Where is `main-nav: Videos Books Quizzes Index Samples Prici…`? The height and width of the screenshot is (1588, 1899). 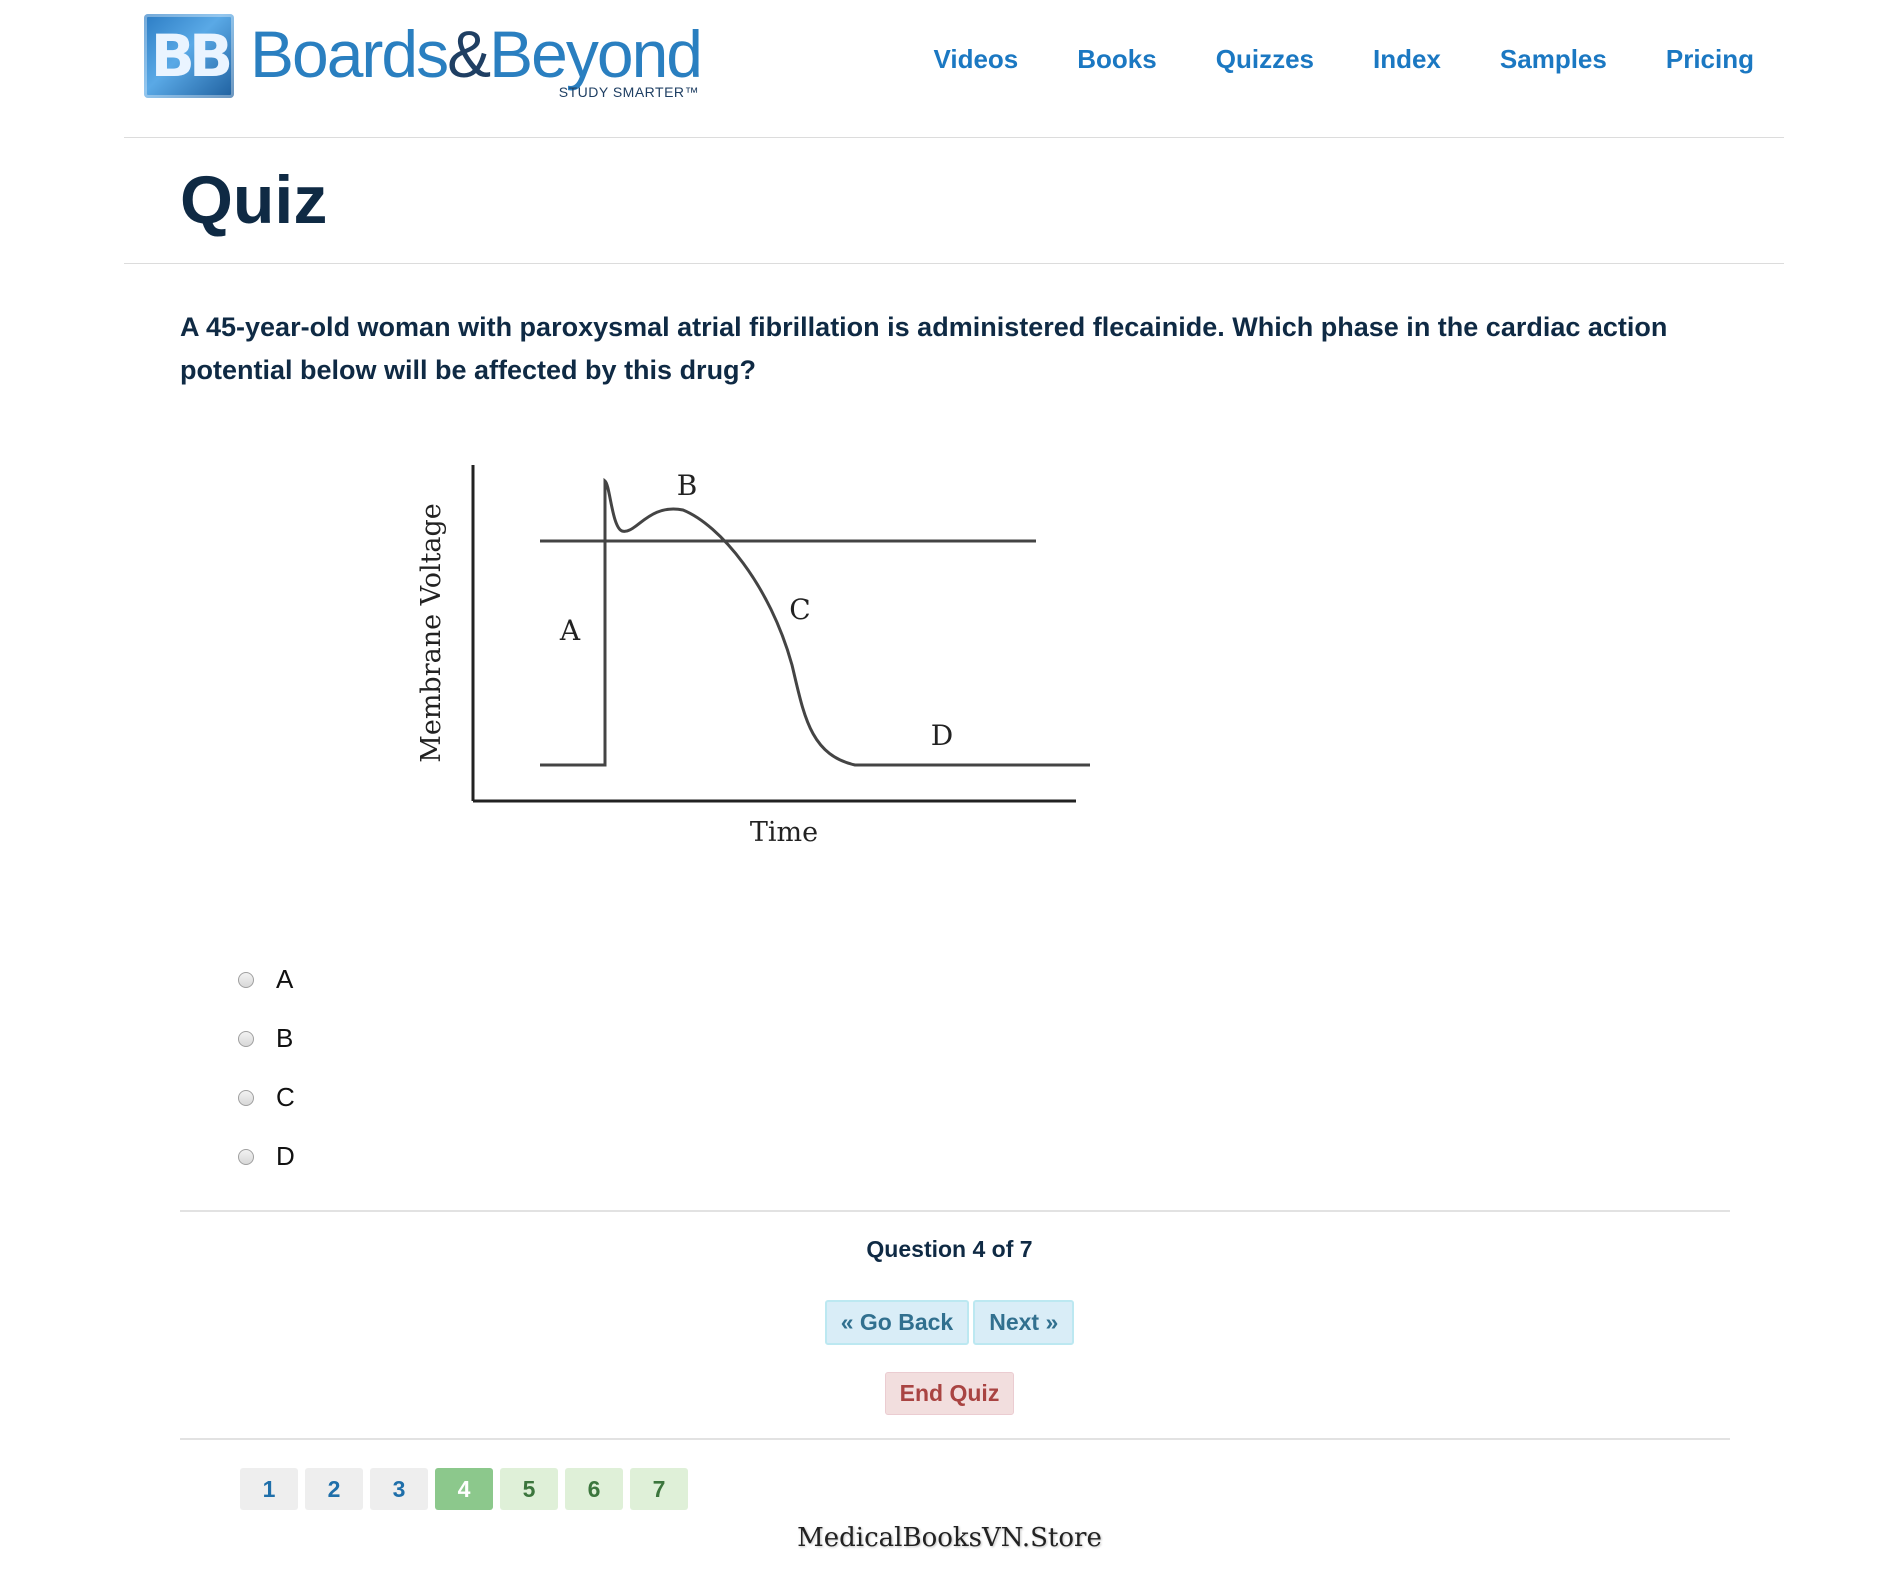 main-nav: Videos Books Quizzes Index Samples Prici… is located at coordinates (1343, 59).